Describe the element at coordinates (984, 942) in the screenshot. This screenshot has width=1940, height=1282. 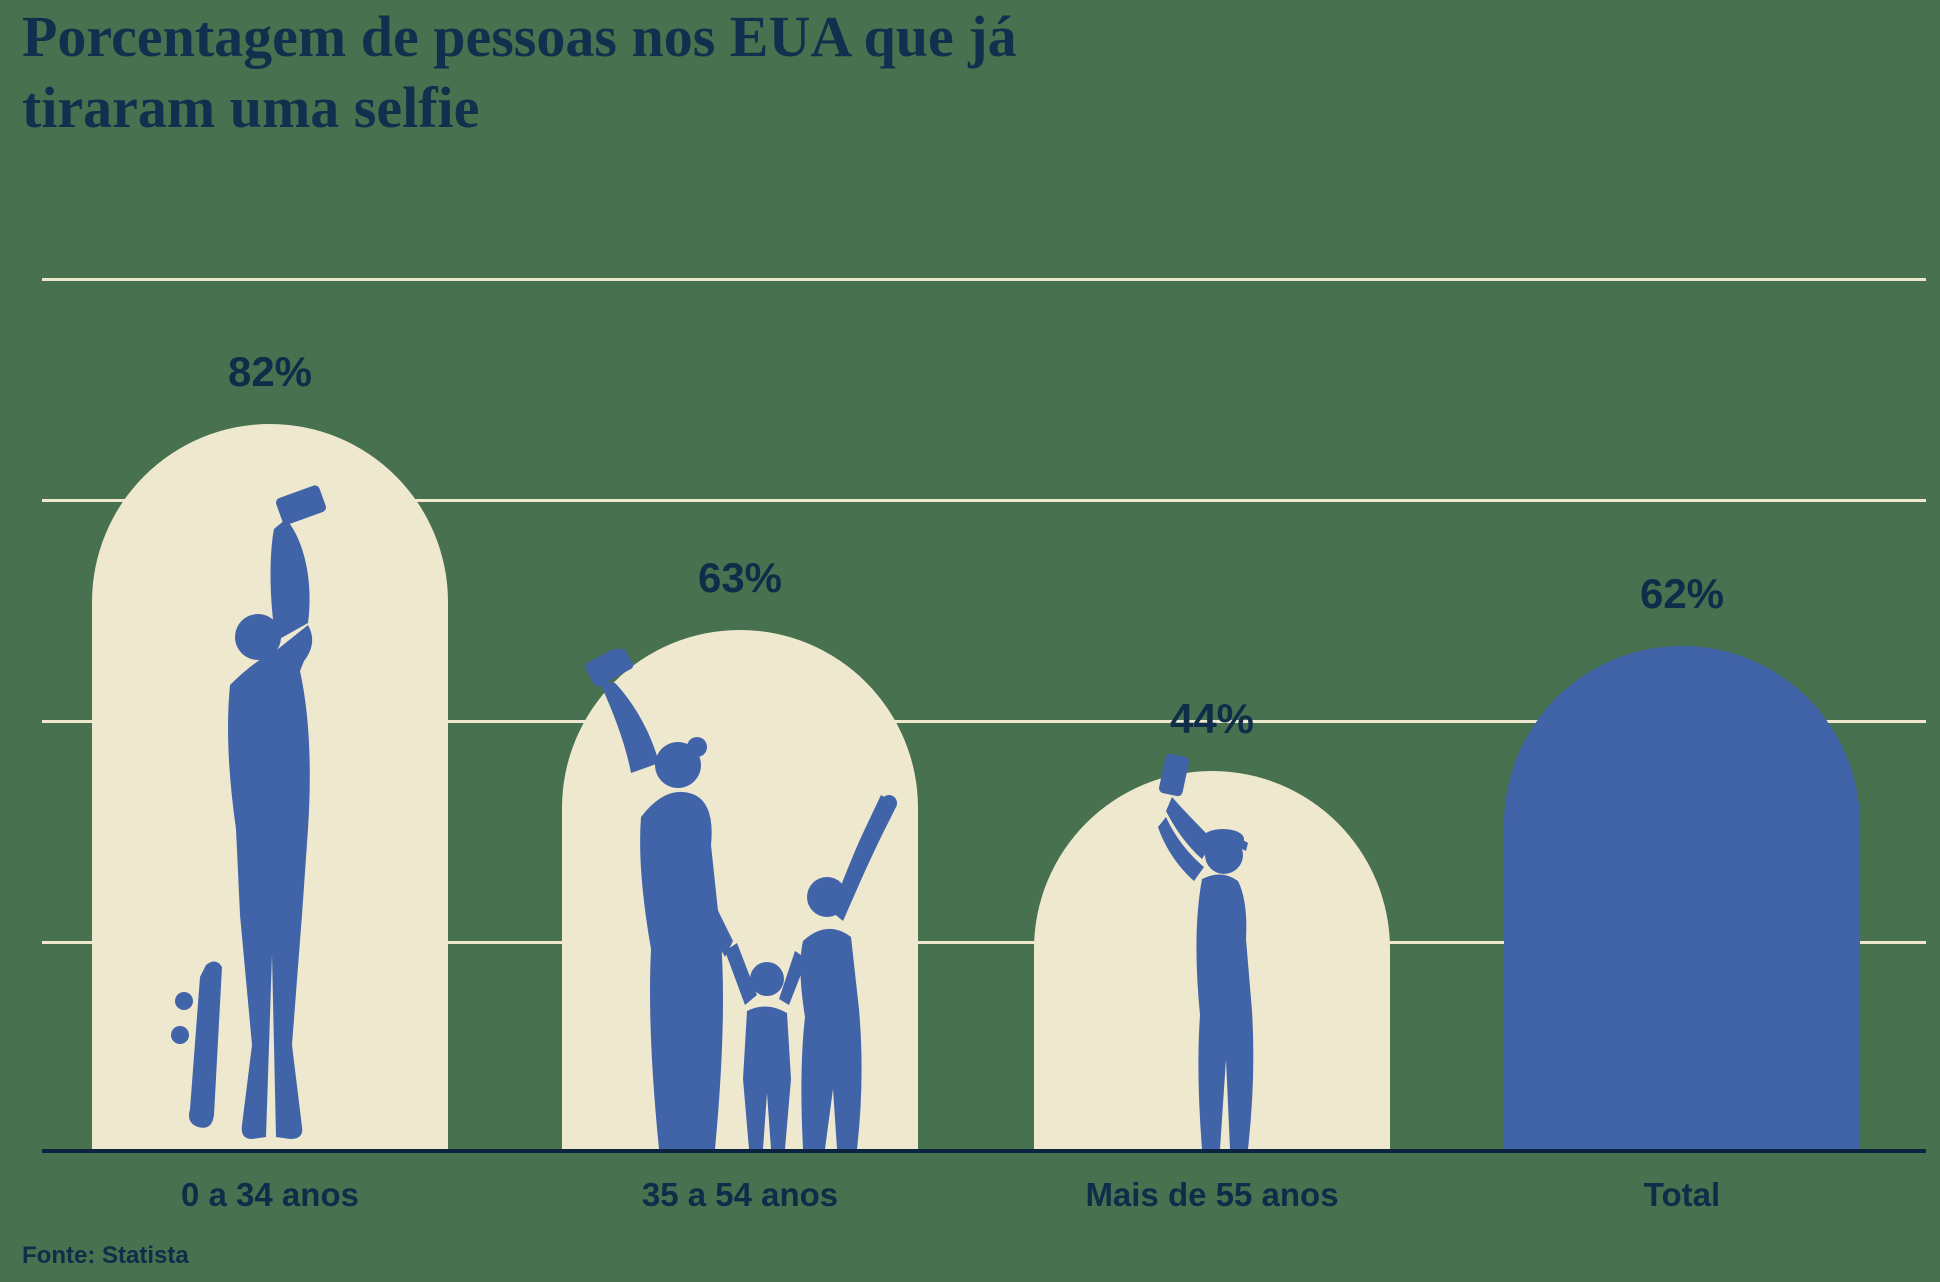
I see `gridline-25pct` at that location.